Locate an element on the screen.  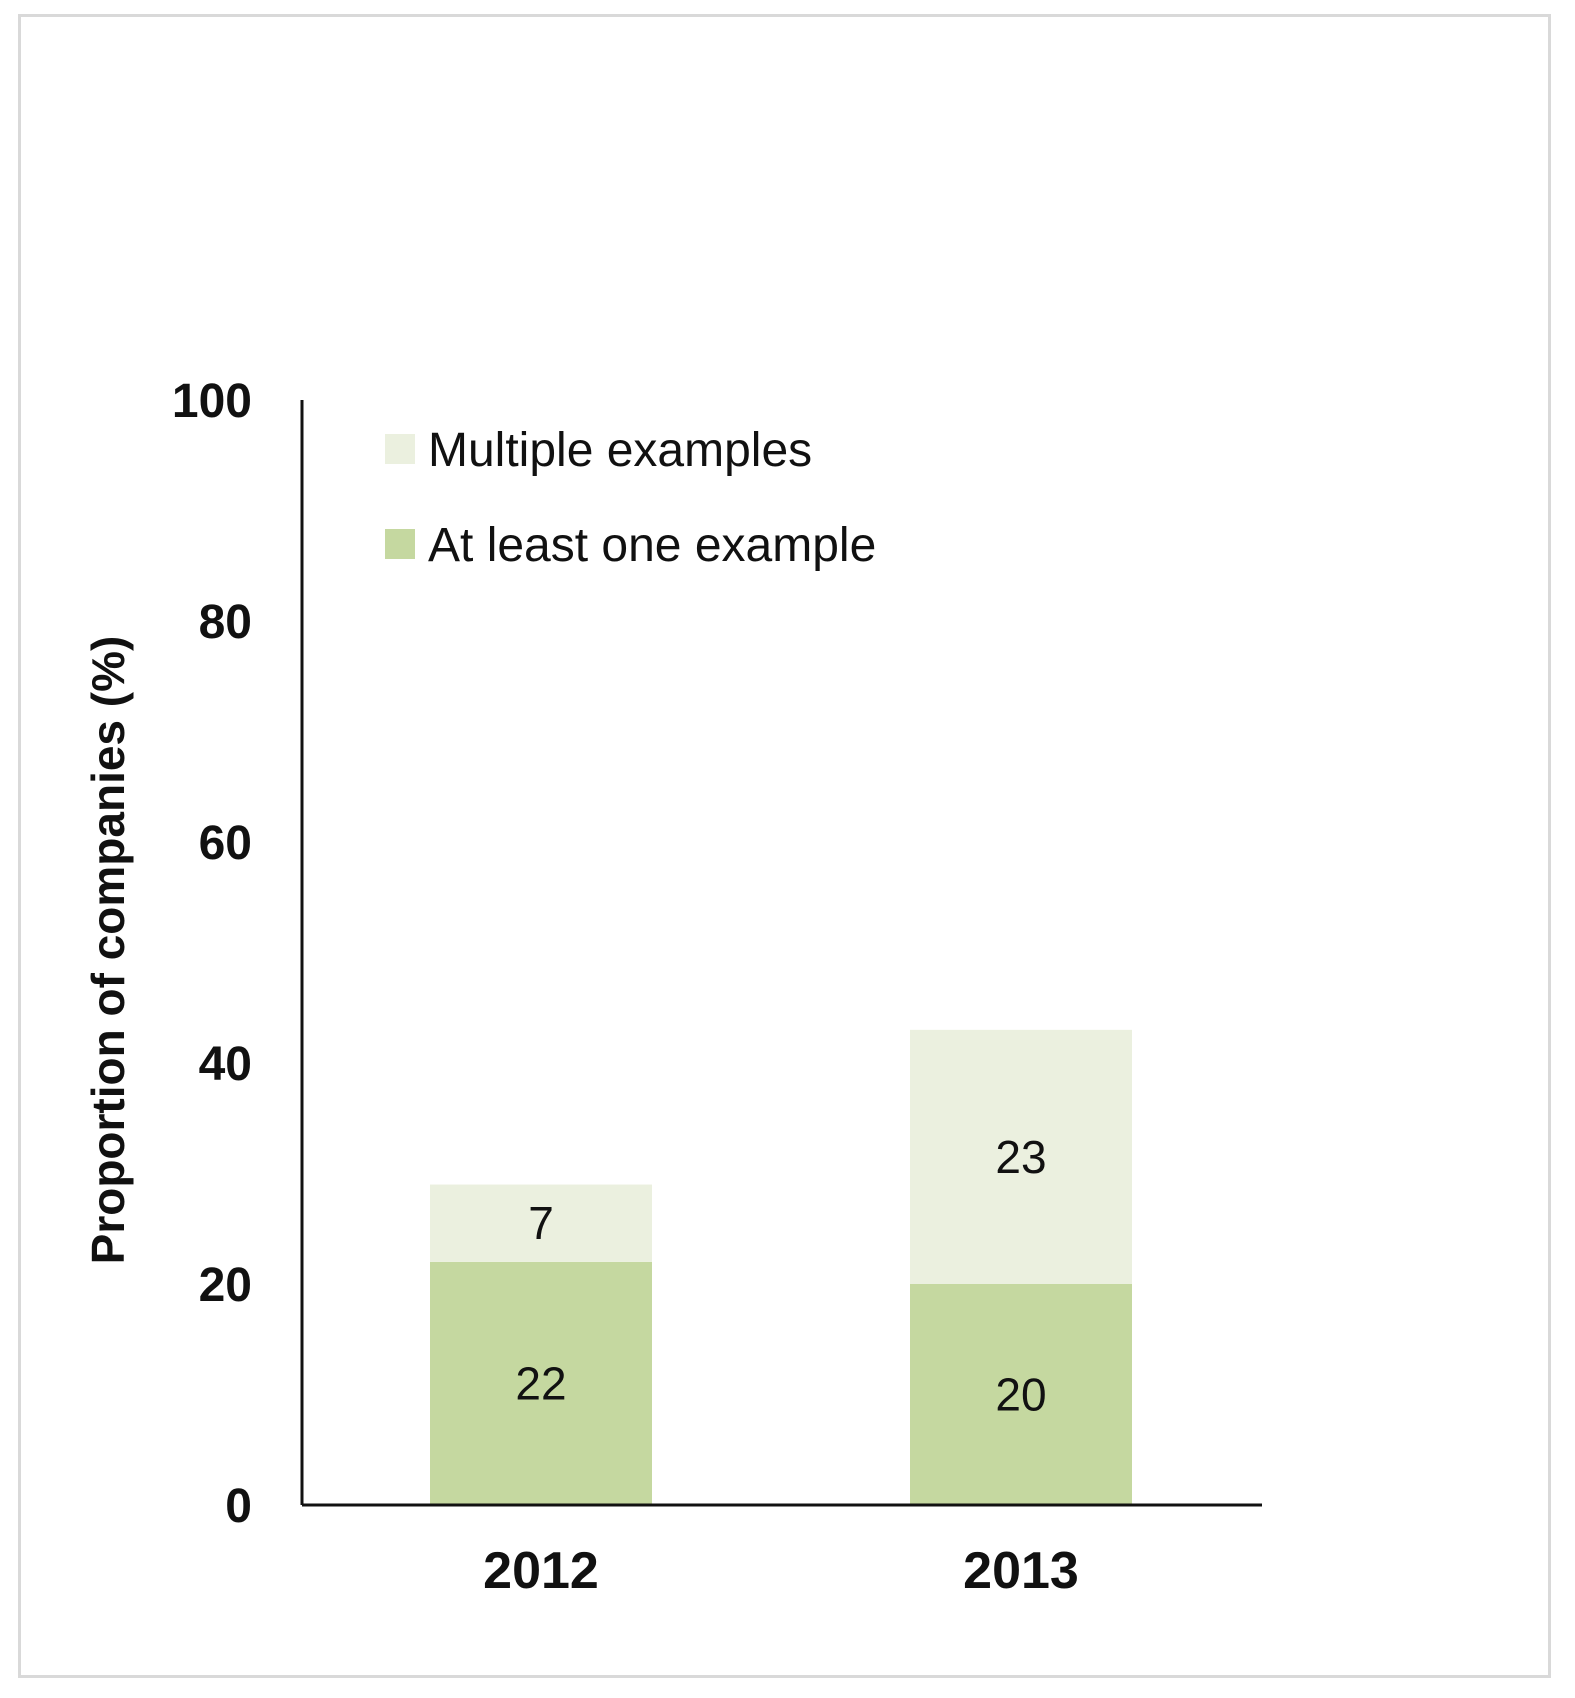
legend-label: Multiple examples is located at coordinates (620, 450).